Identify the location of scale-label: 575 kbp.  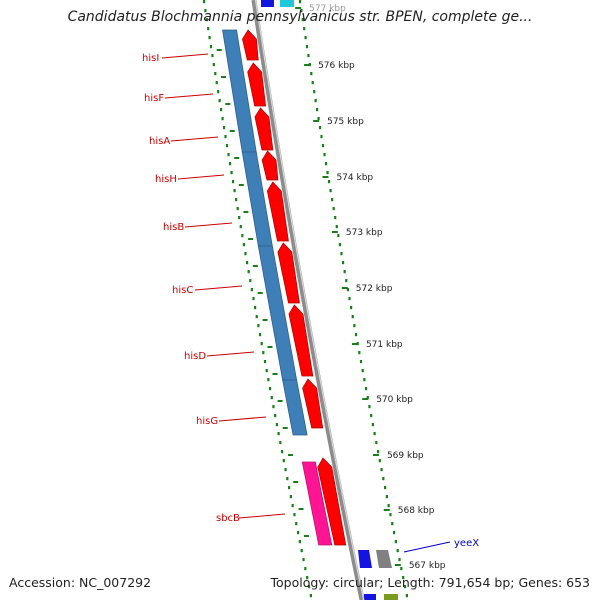
(345, 122).